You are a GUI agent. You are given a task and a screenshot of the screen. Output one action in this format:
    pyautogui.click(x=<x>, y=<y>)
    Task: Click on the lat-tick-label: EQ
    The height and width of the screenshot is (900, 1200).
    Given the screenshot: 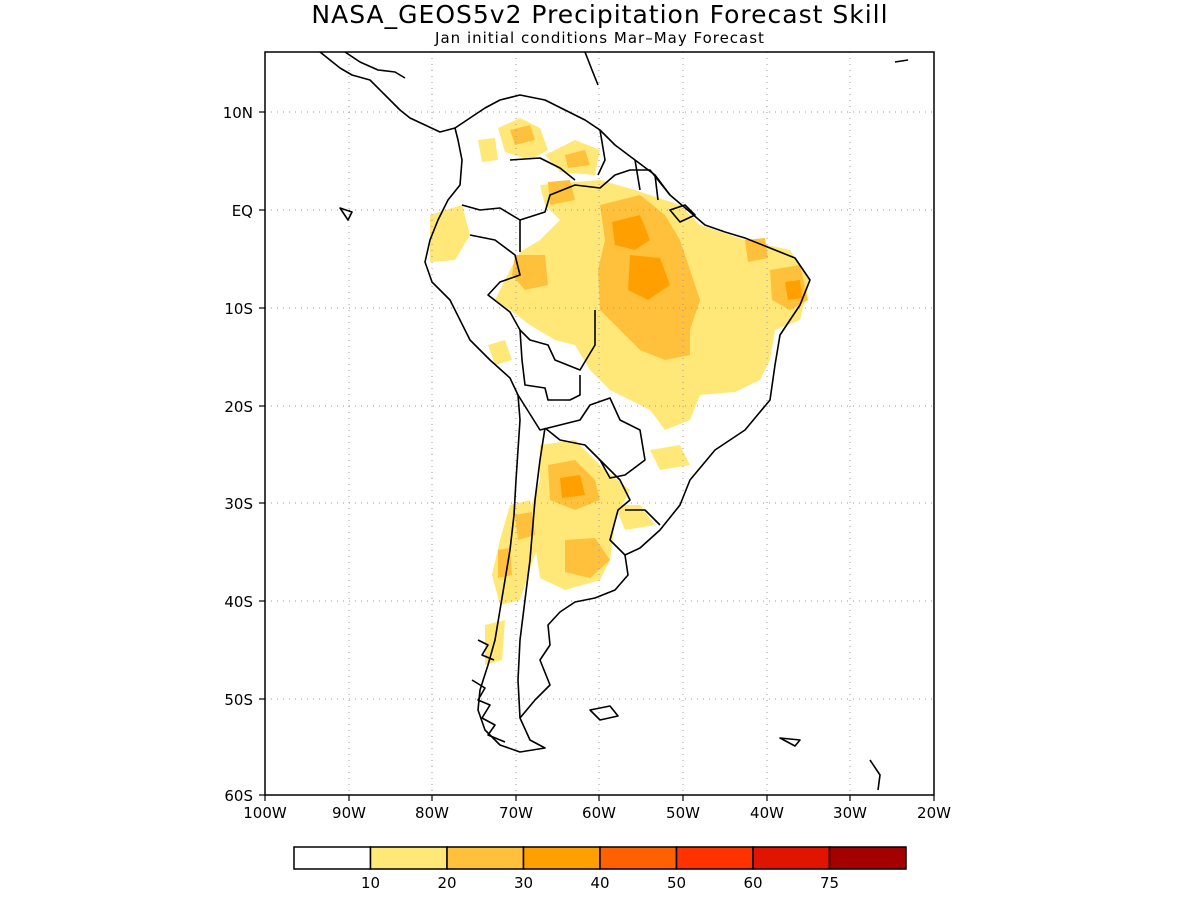 What is the action you would take?
    pyautogui.click(x=242, y=211)
    